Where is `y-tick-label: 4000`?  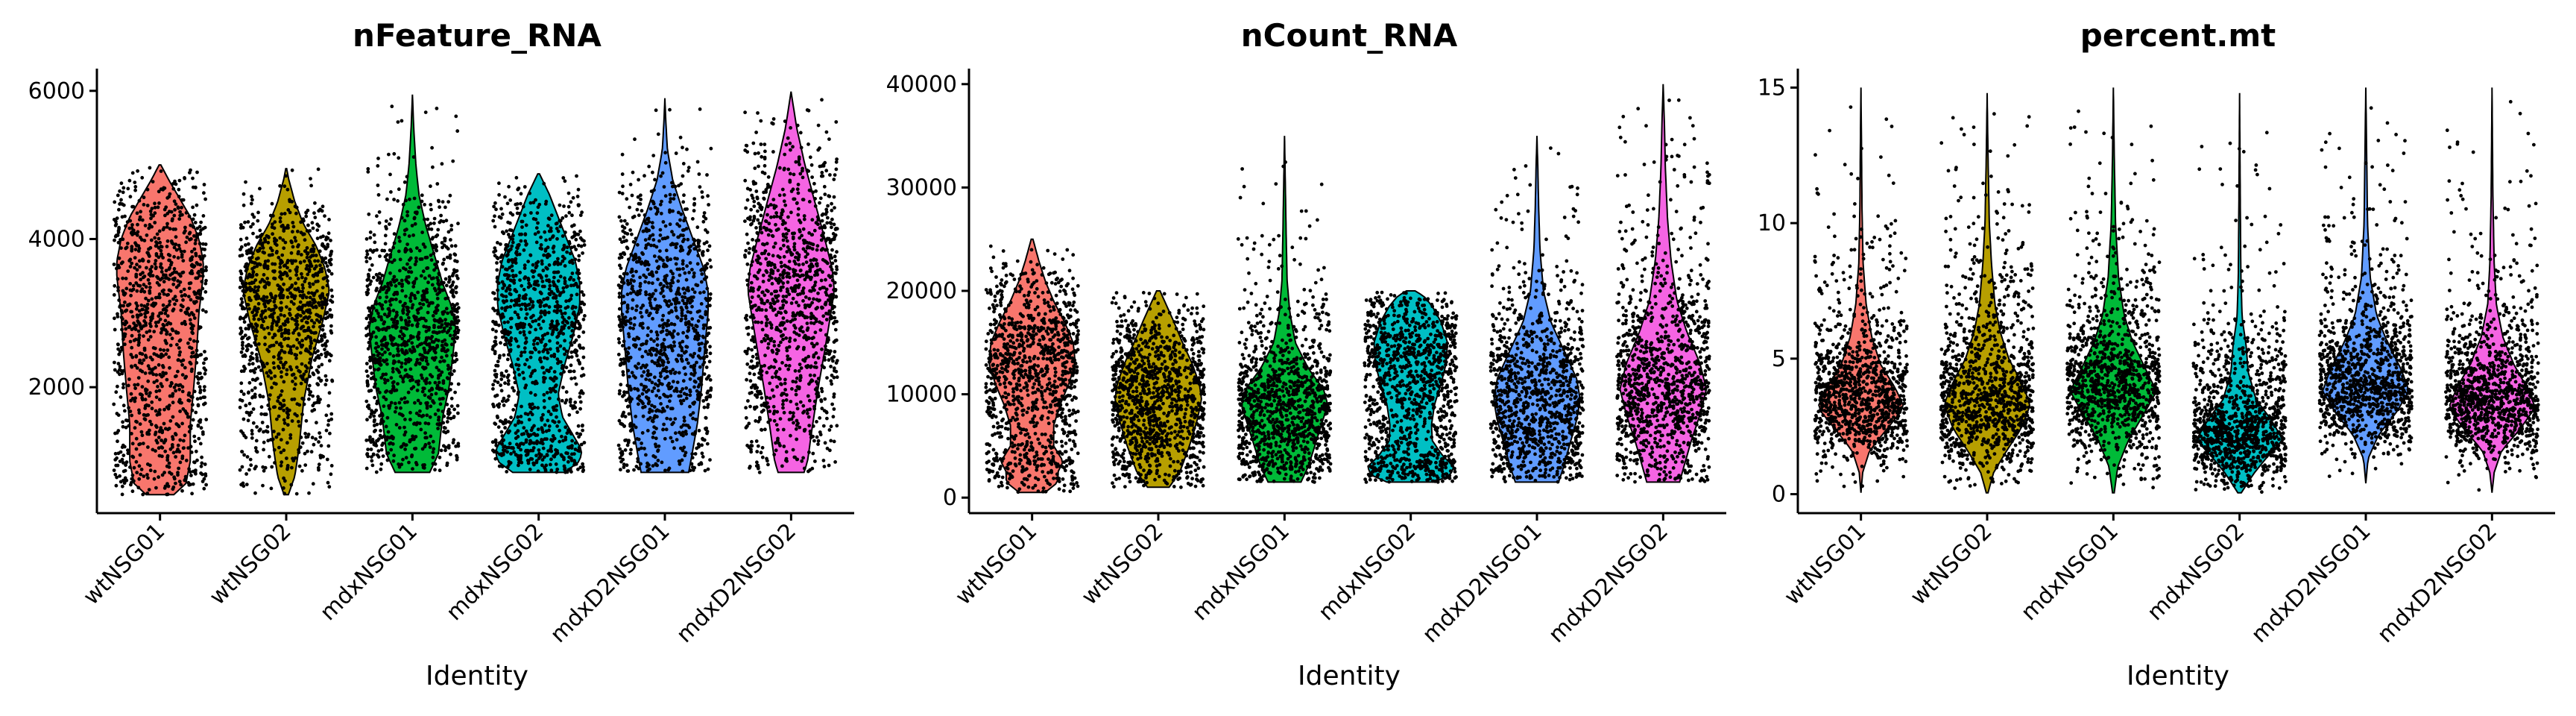
y-tick-label: 4000 is located at coordinates (56, 239).